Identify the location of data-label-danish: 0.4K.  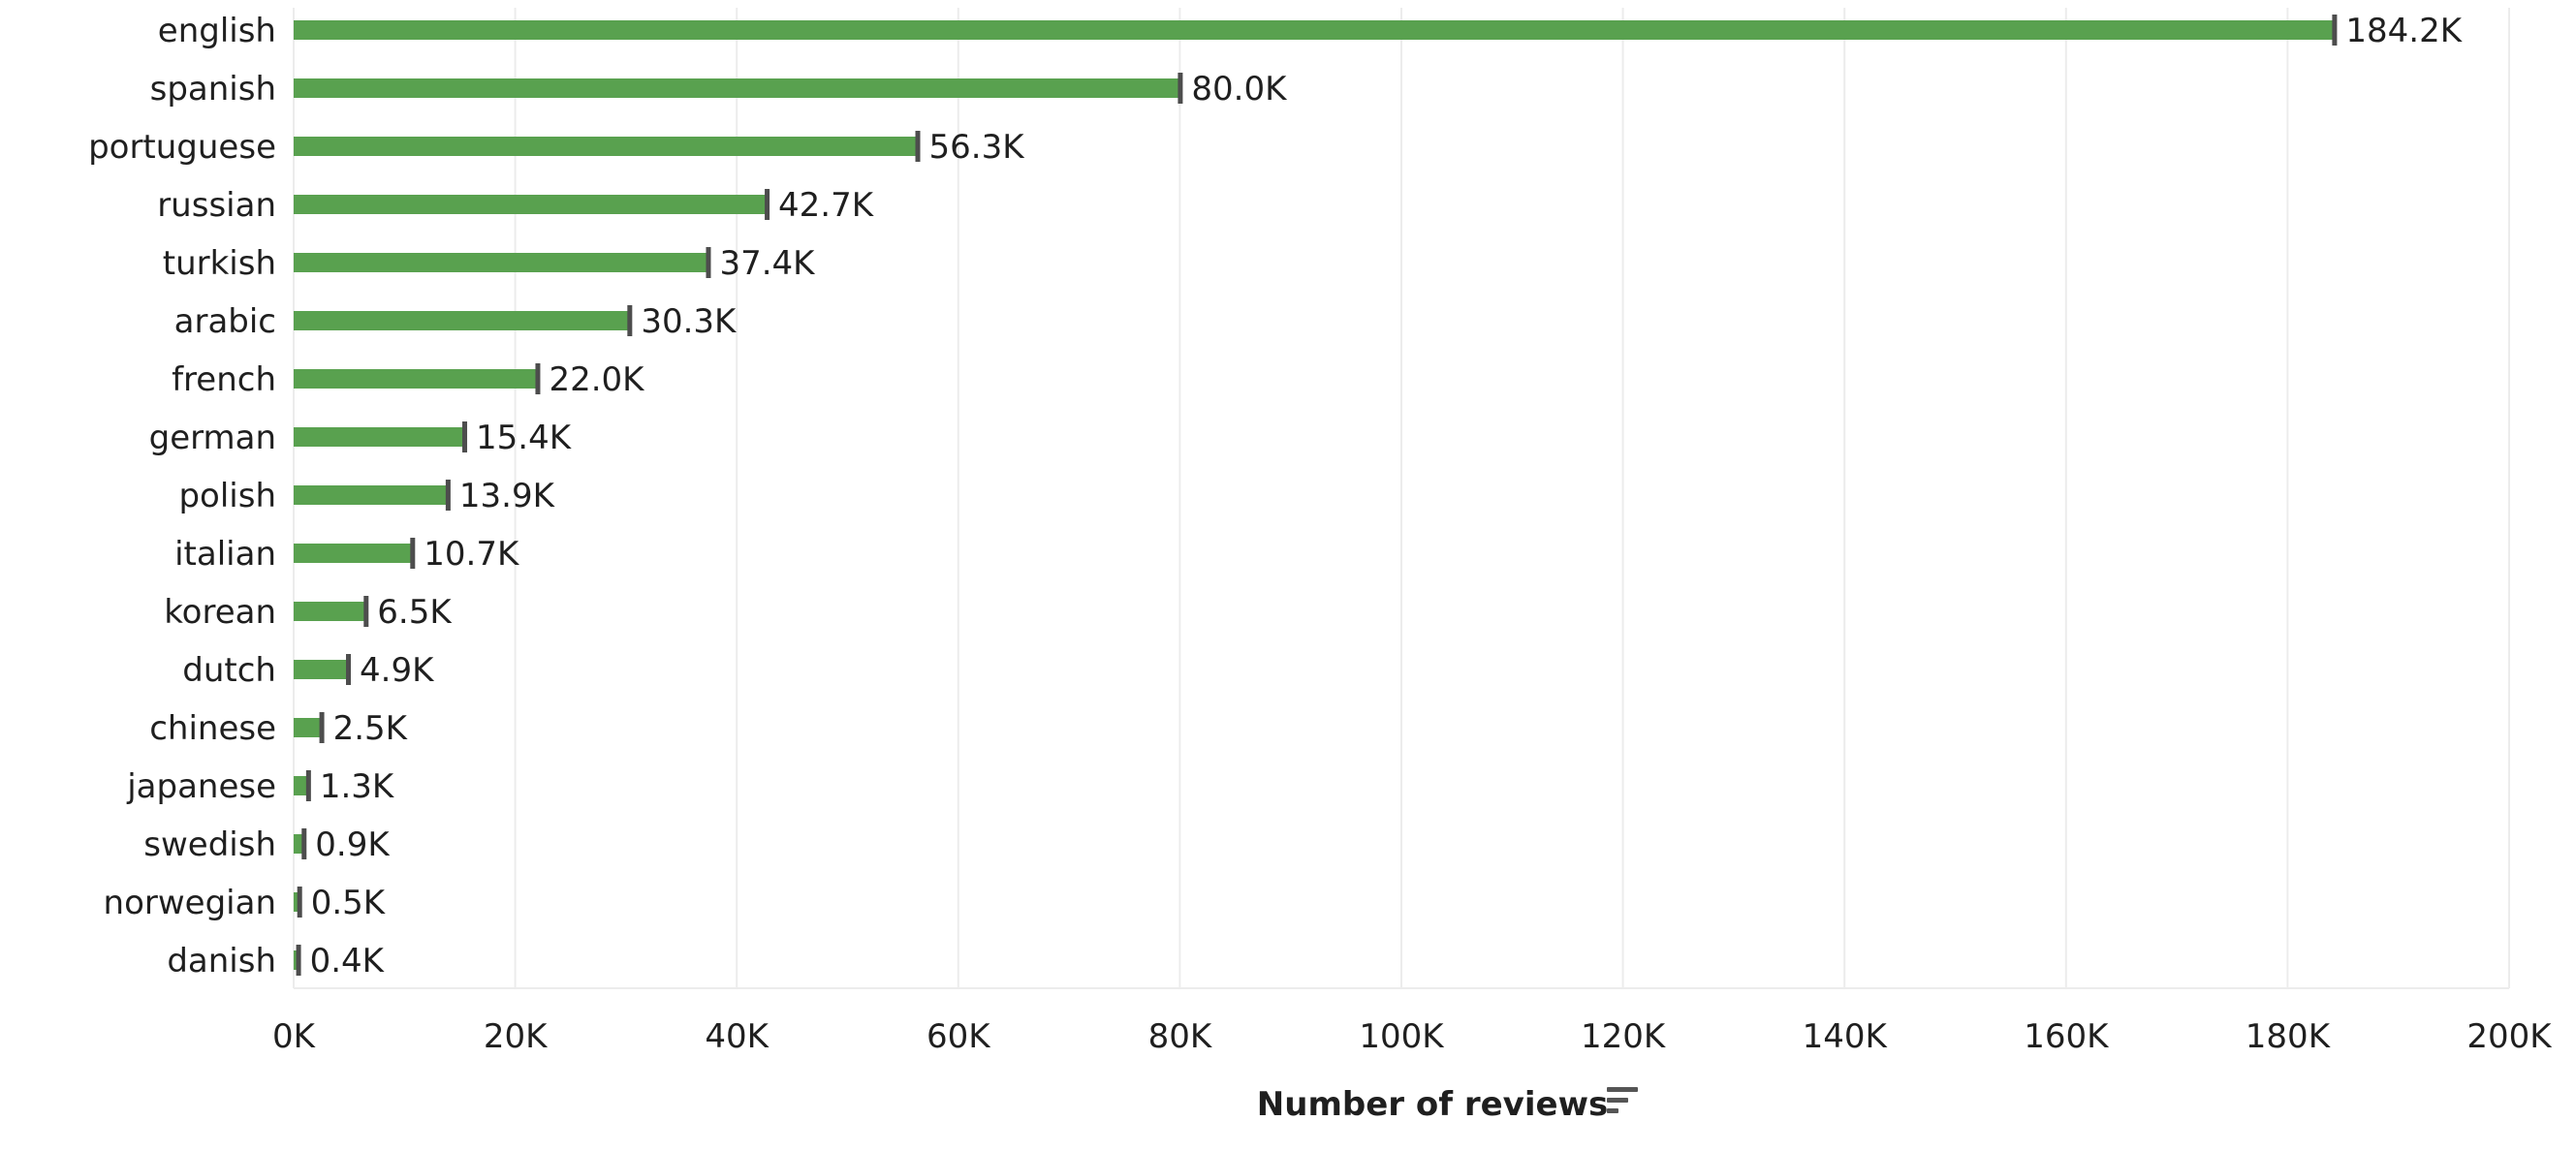
(348, 962).